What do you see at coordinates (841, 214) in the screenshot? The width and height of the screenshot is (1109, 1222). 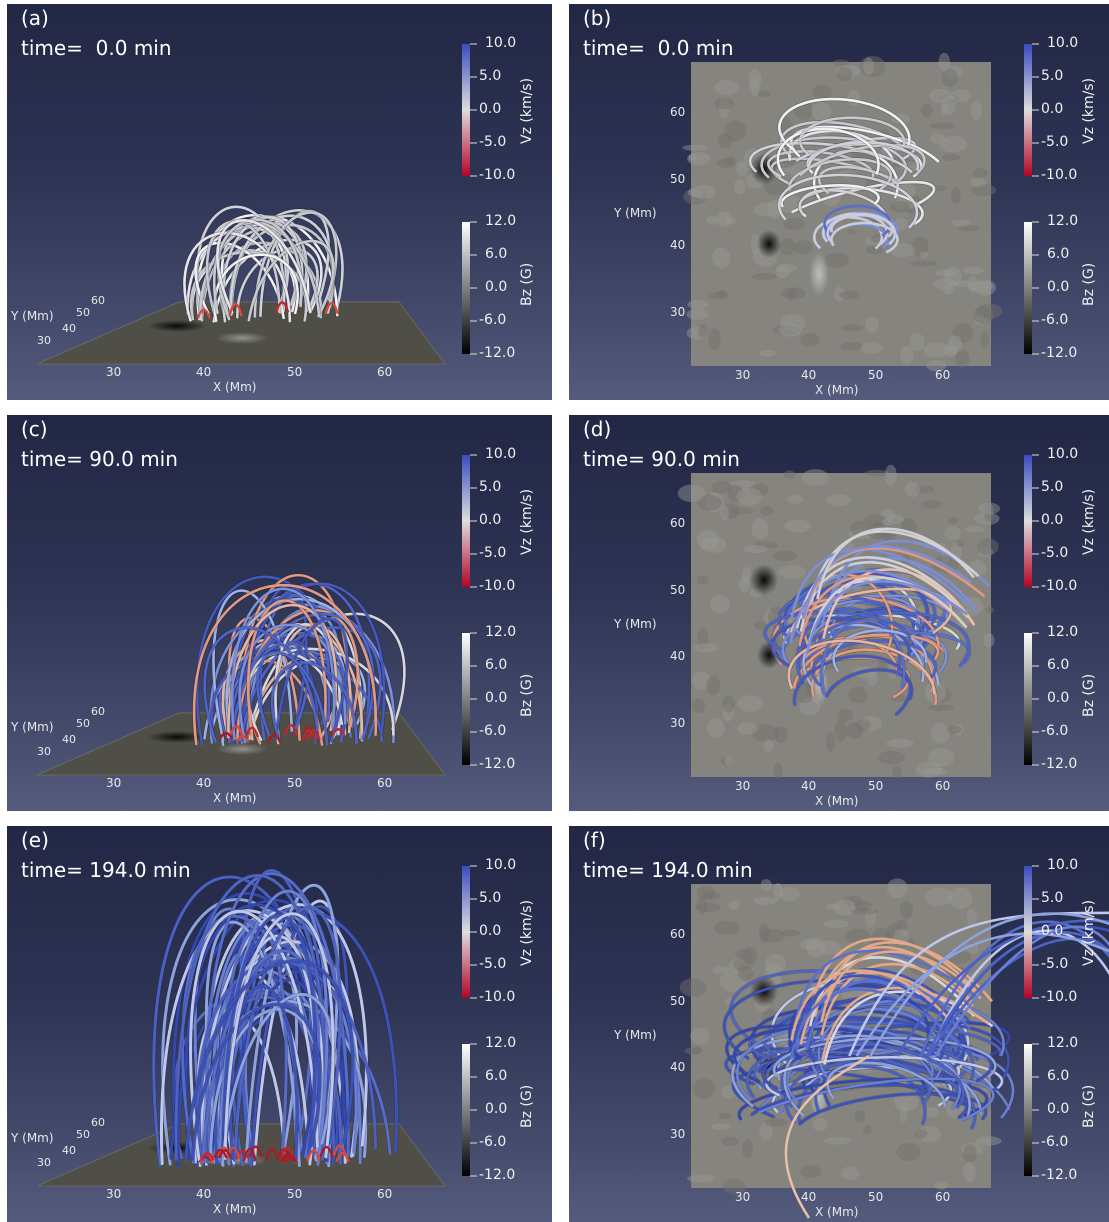 I see `magnetogram-image` at bounding box center [841, 214].